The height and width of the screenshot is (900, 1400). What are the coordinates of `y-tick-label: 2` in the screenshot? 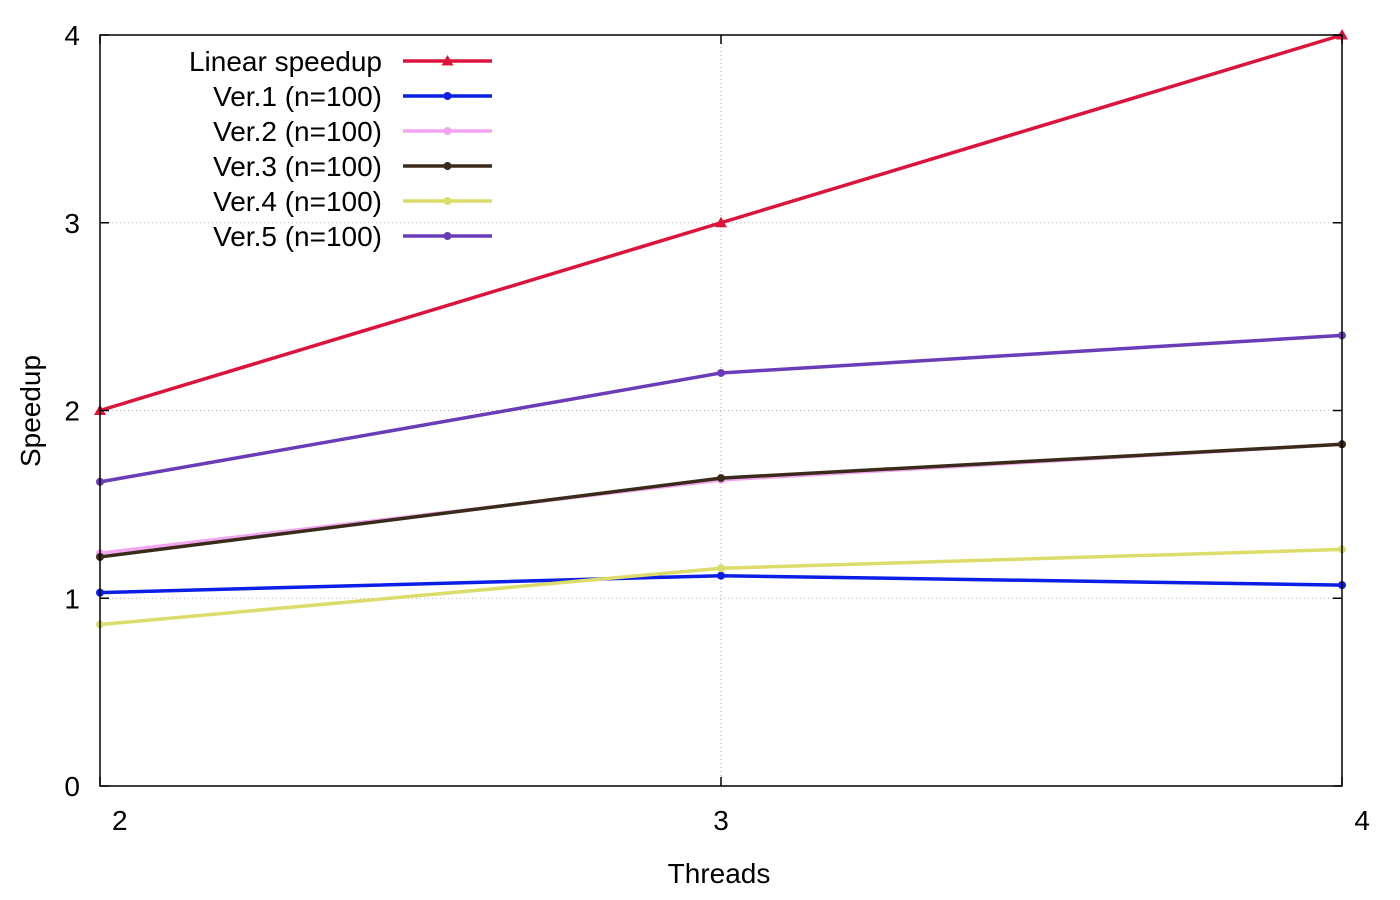 It's located at (72, 411).